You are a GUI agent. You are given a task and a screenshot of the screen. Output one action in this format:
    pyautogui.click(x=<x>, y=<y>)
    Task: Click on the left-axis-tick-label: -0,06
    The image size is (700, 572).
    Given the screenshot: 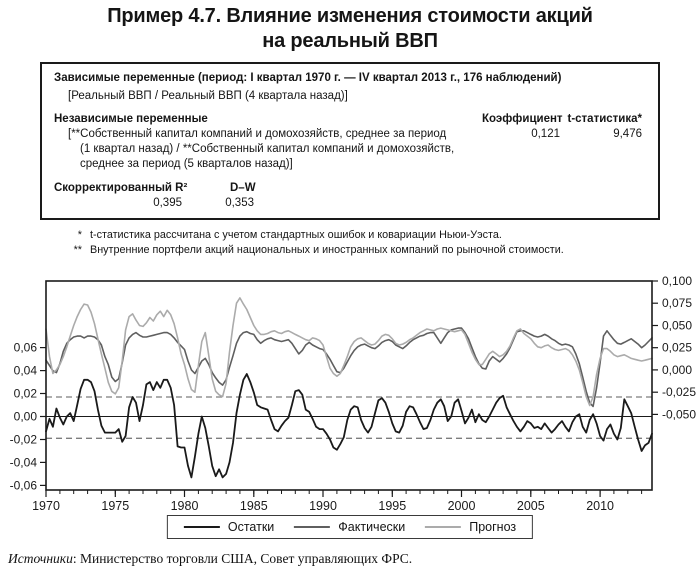 What is the action you would take?
    pyautogui.click(x=24, y=485)
    